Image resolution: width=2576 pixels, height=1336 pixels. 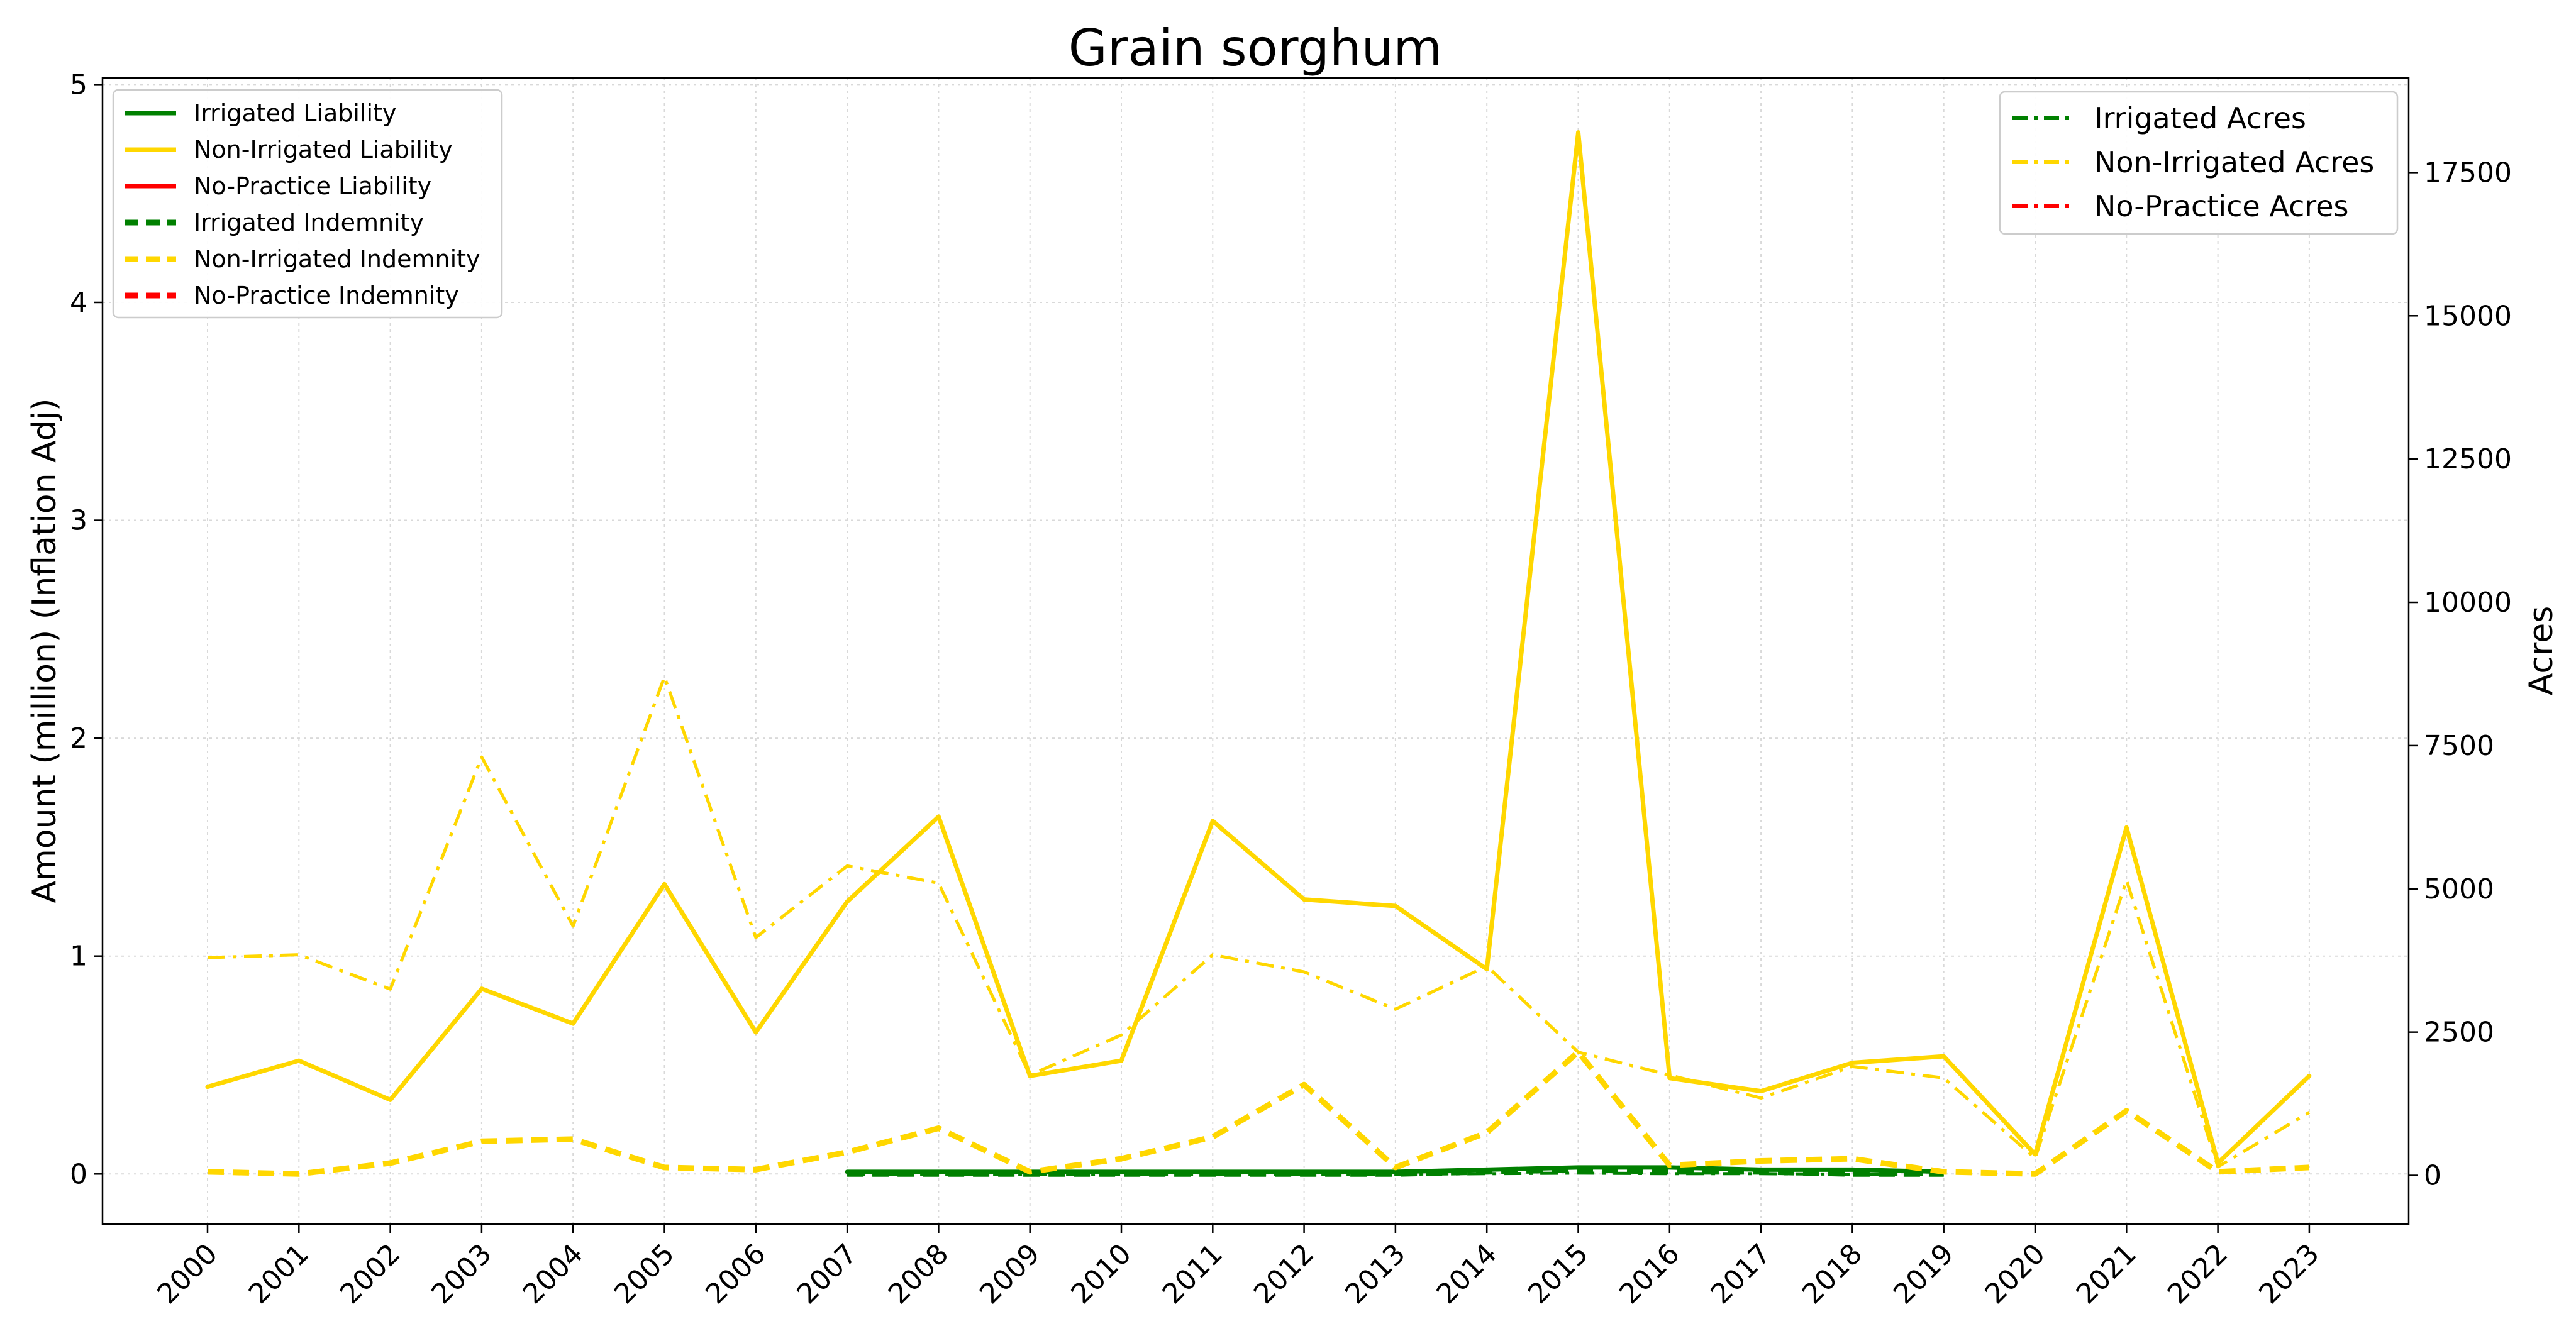 What do you see at coordinates (2468, 459) in the screenshot?
I see `y2-tick-label: 12500` at bounding box center [2468, 459].